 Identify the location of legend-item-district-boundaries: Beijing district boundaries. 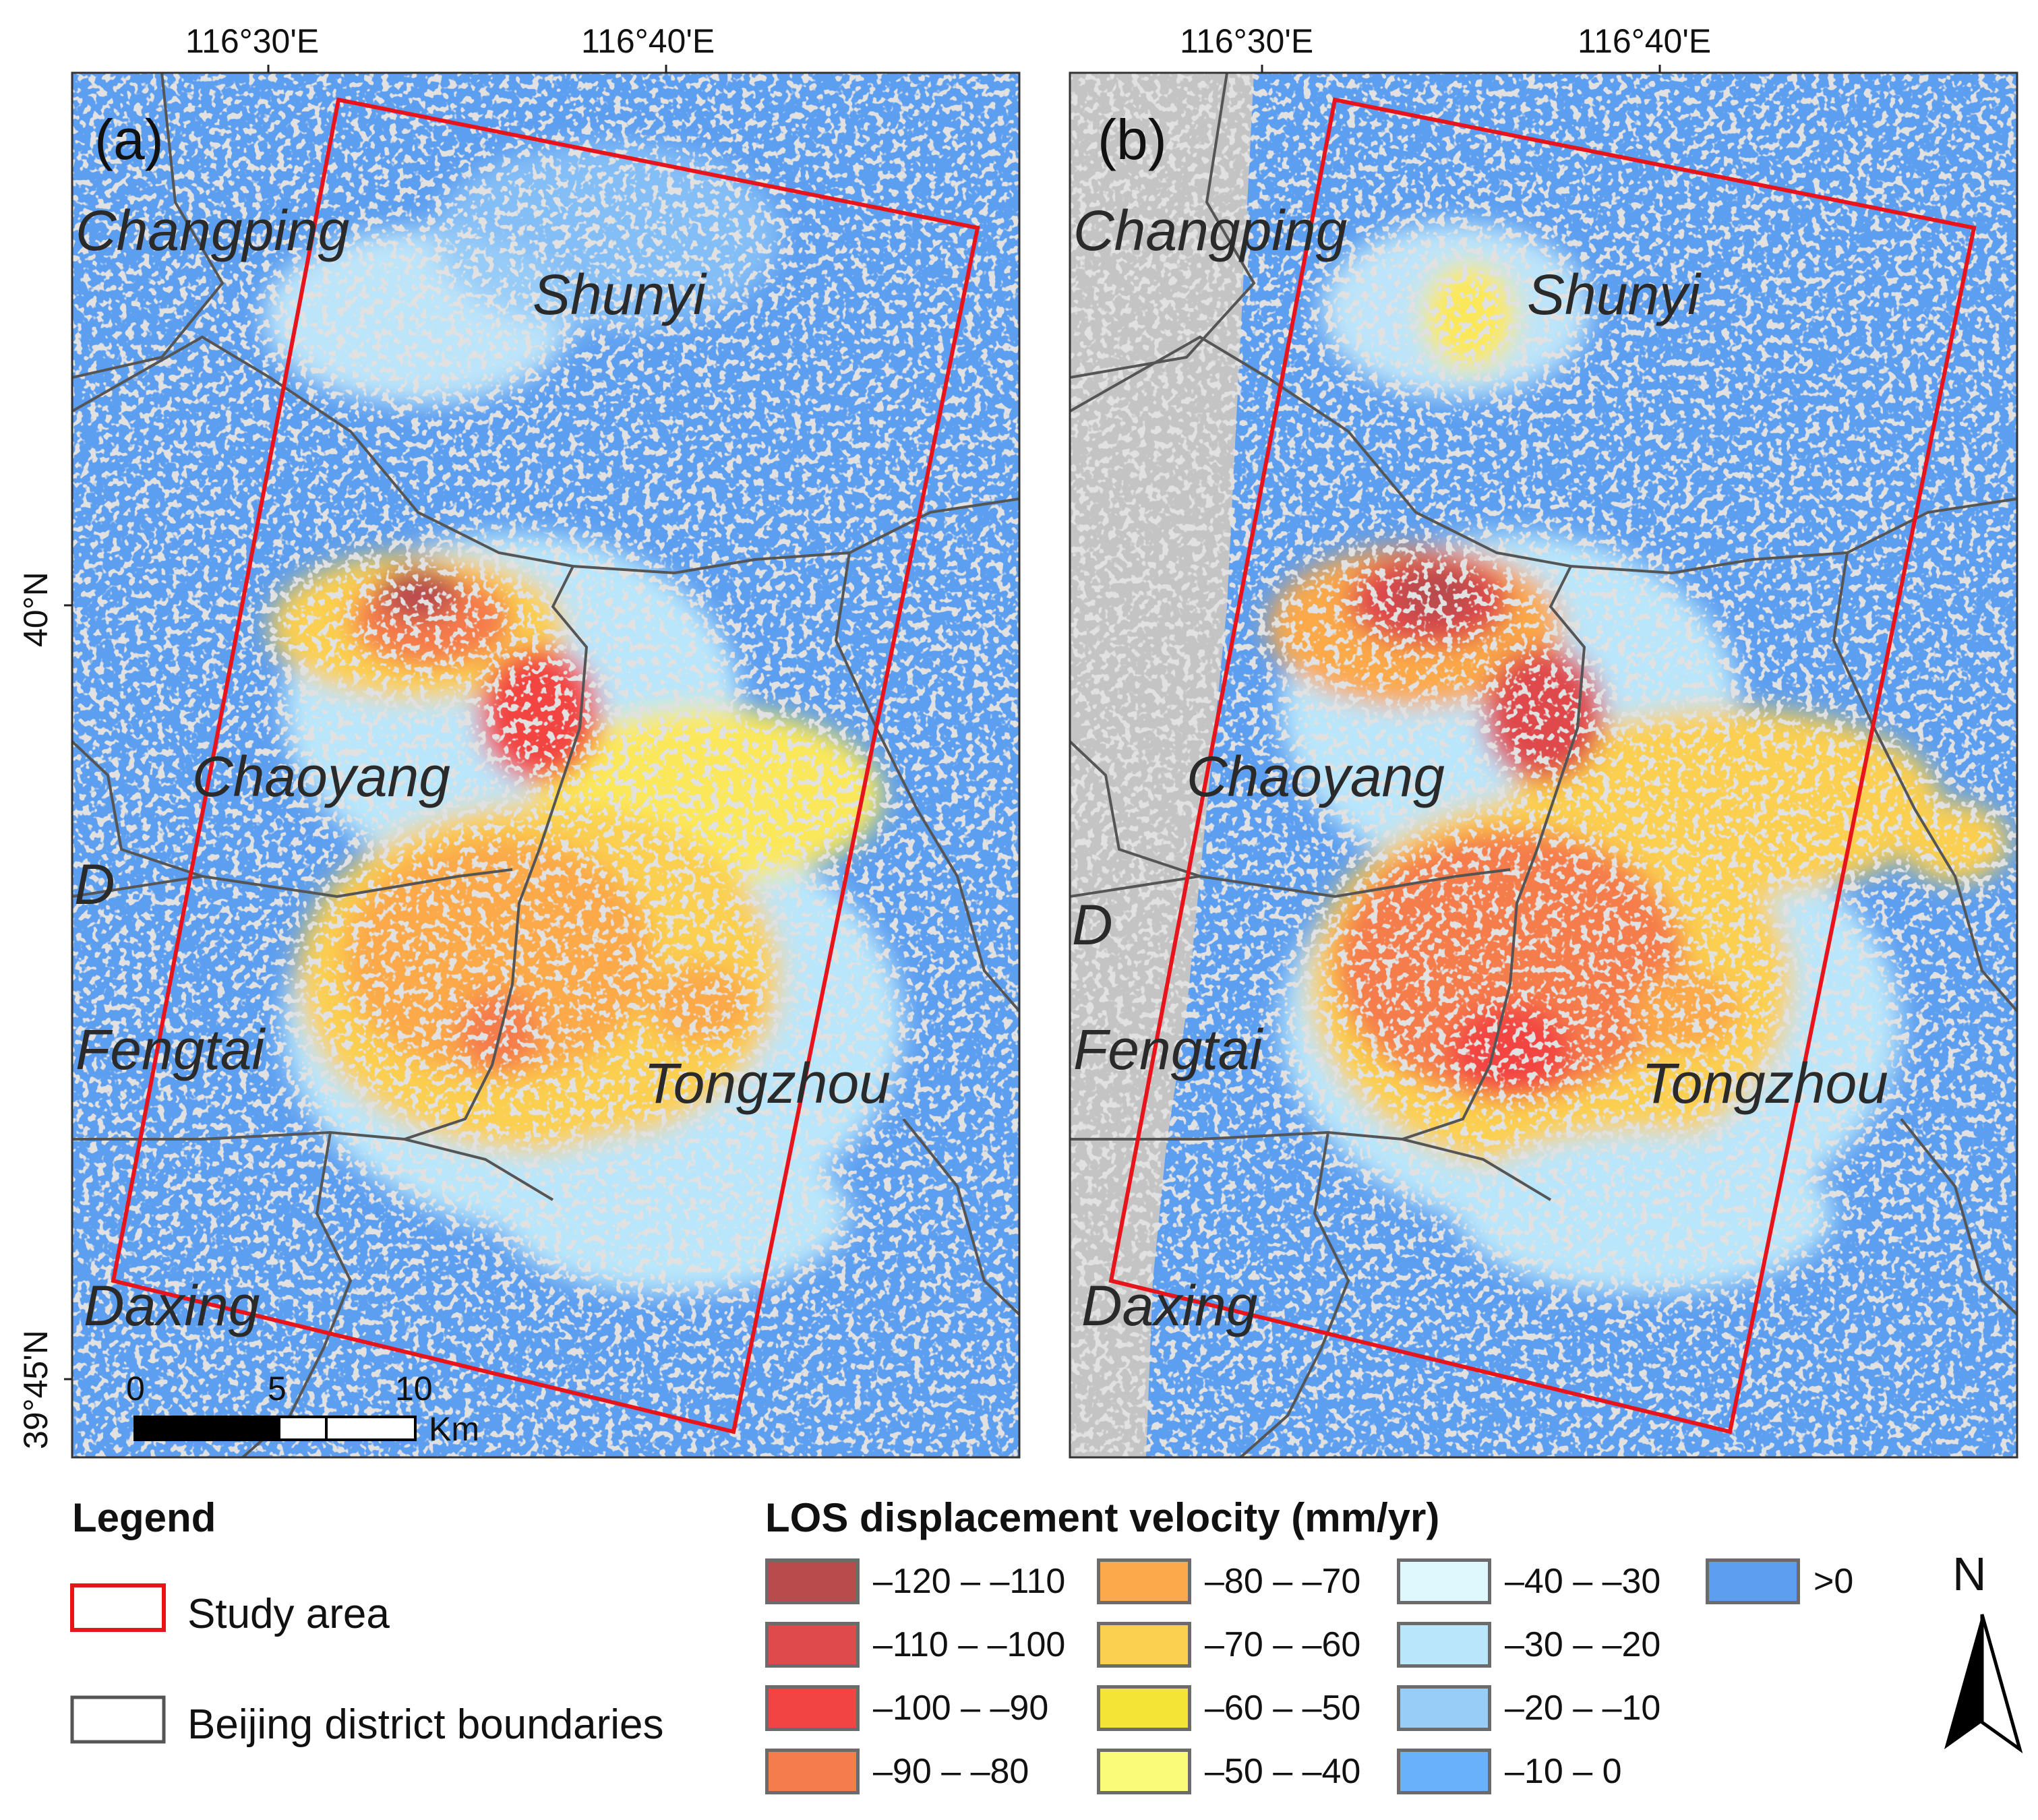
(425, 1725).